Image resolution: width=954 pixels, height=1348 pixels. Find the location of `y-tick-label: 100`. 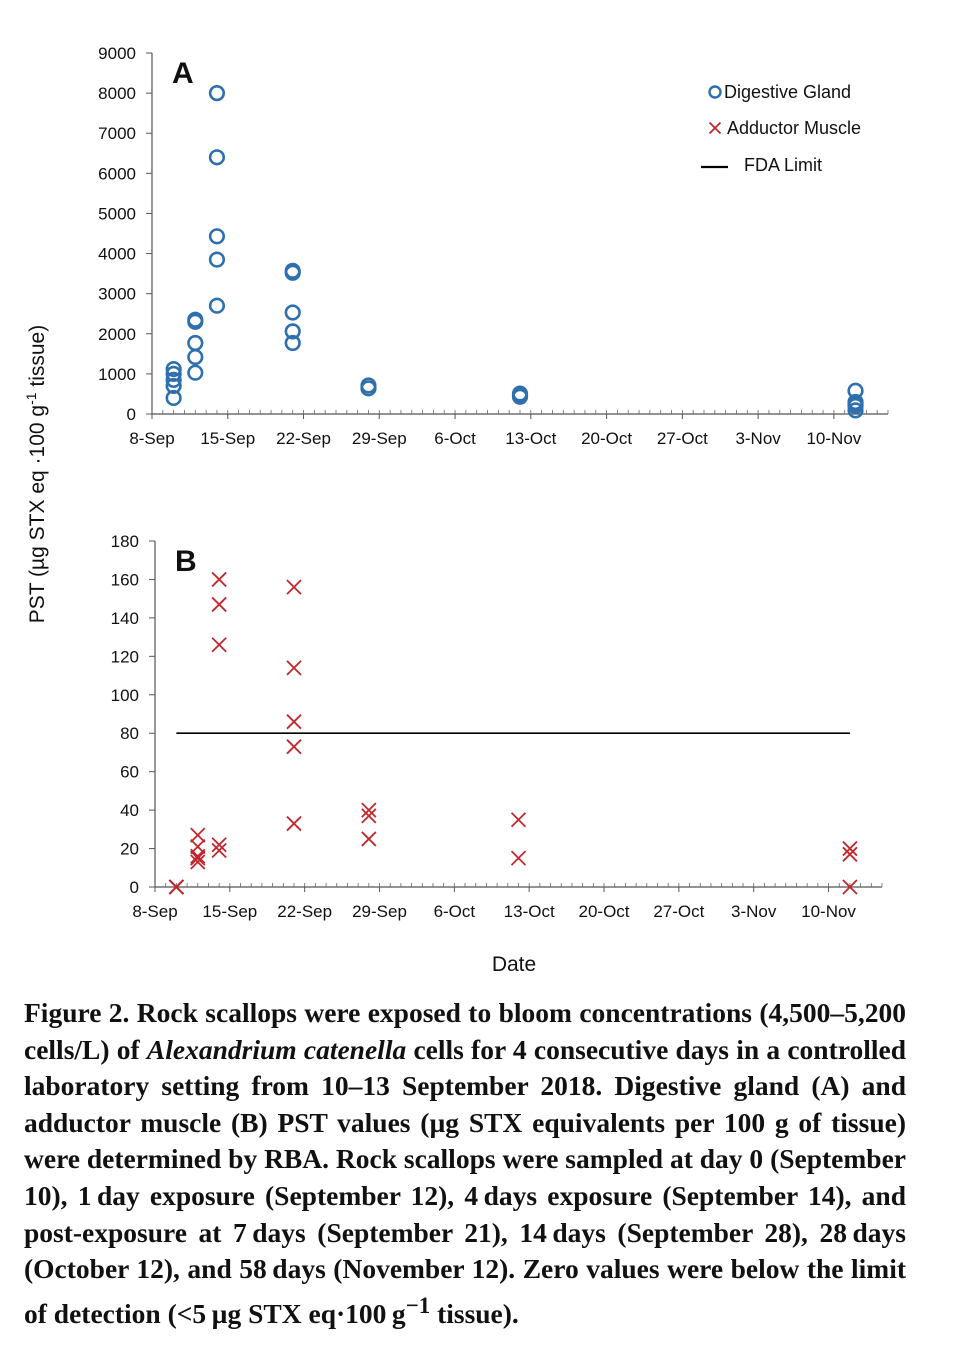

y-tick-label: 100 is located at coordinates (125, 695).